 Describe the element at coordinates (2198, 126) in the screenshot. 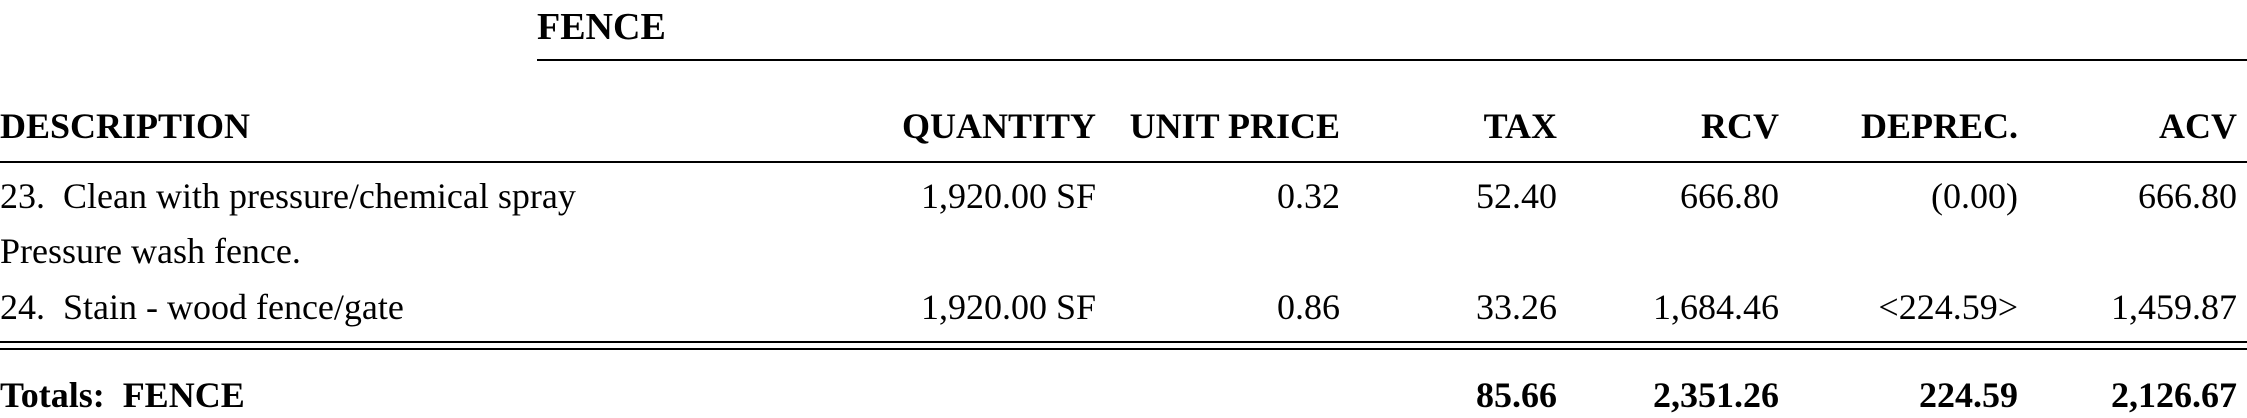

I see `column-header-acv: ACV` at that location.